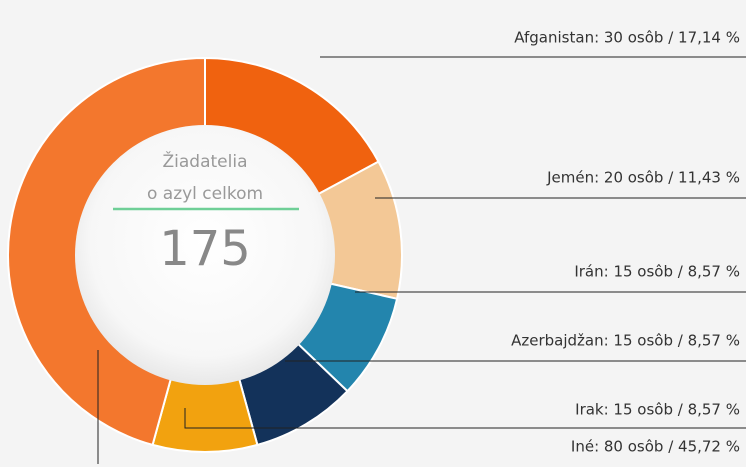 Image resolution: width=746 pixels, height=467 pixels. What do you see at coordinates (643, 178) in the screenshot?
I see `slice-label: Jemén: 20 osôb / 11,43 %` at bounding box center [643, 178].